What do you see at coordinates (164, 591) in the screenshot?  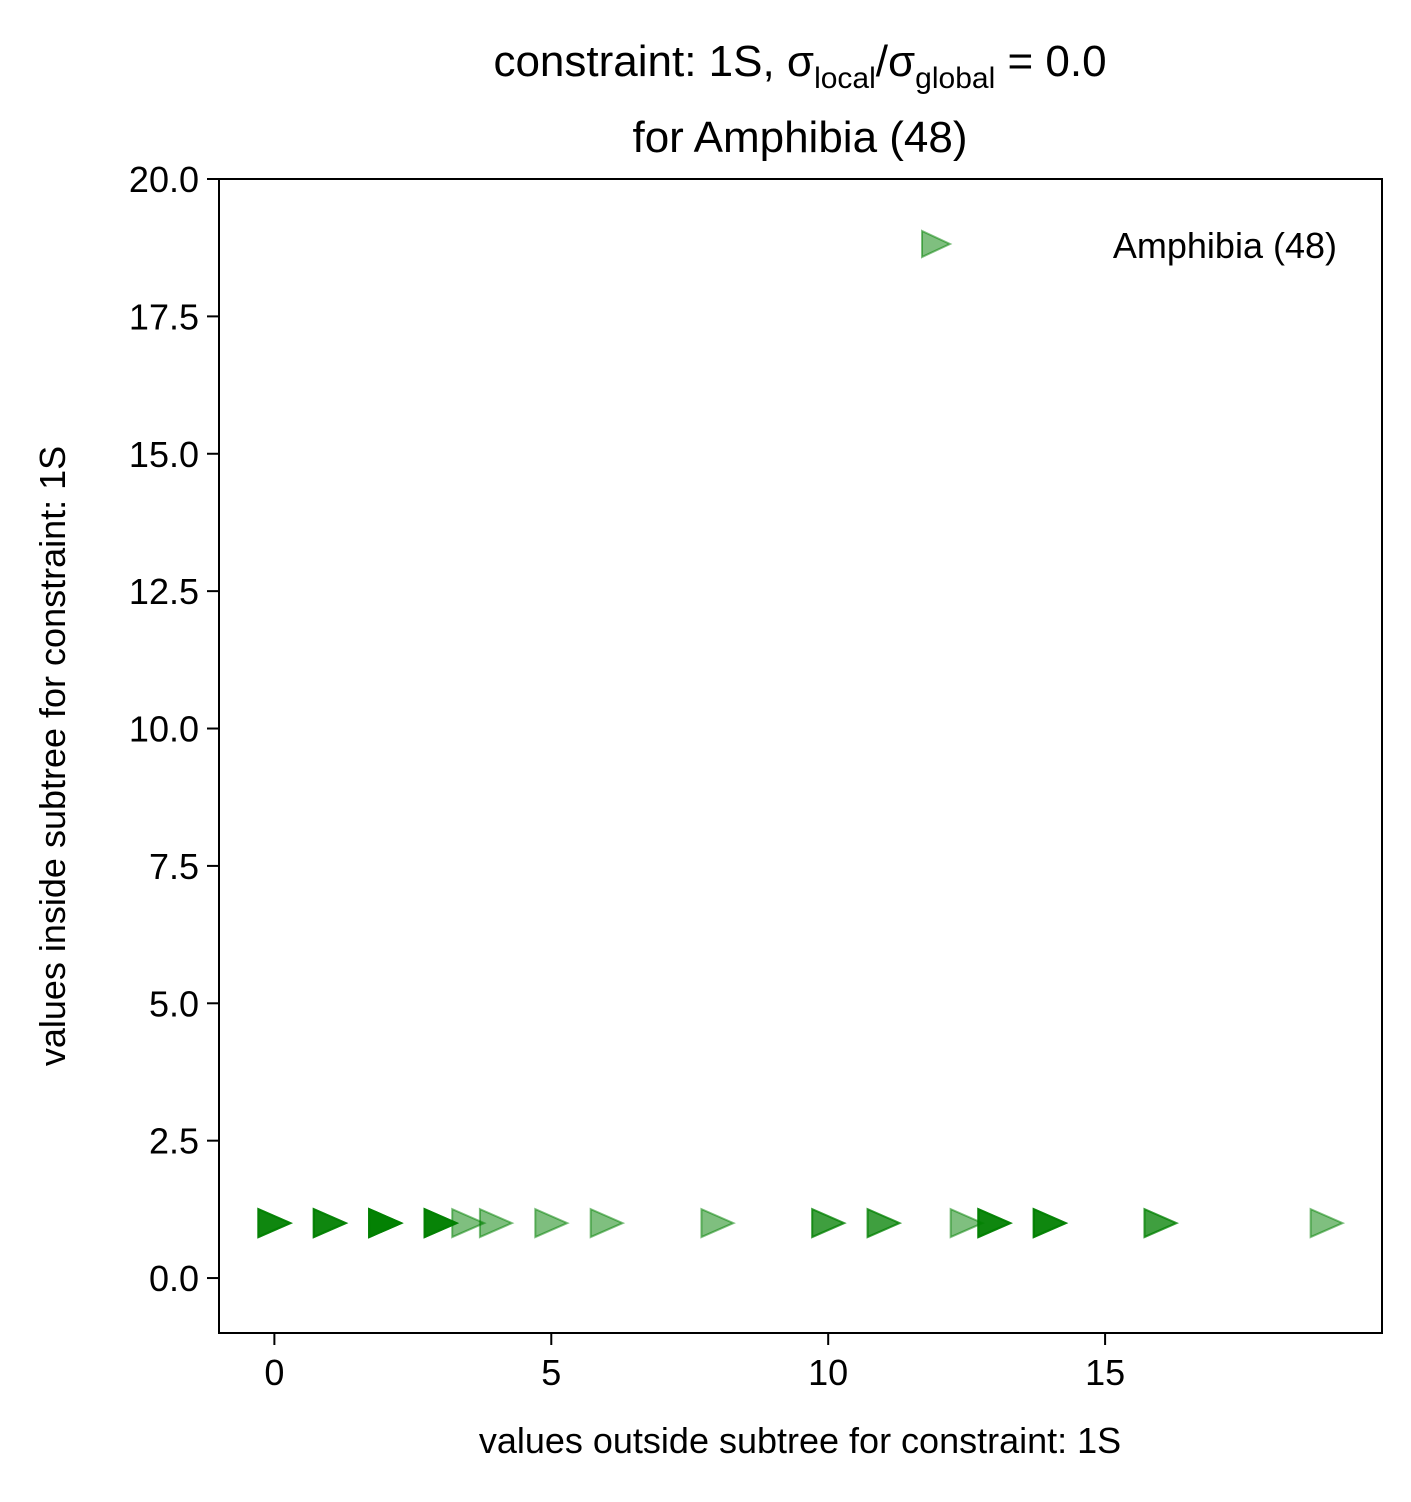 I see `y-tick-label: 12.5` at bounding box center [164, 591].